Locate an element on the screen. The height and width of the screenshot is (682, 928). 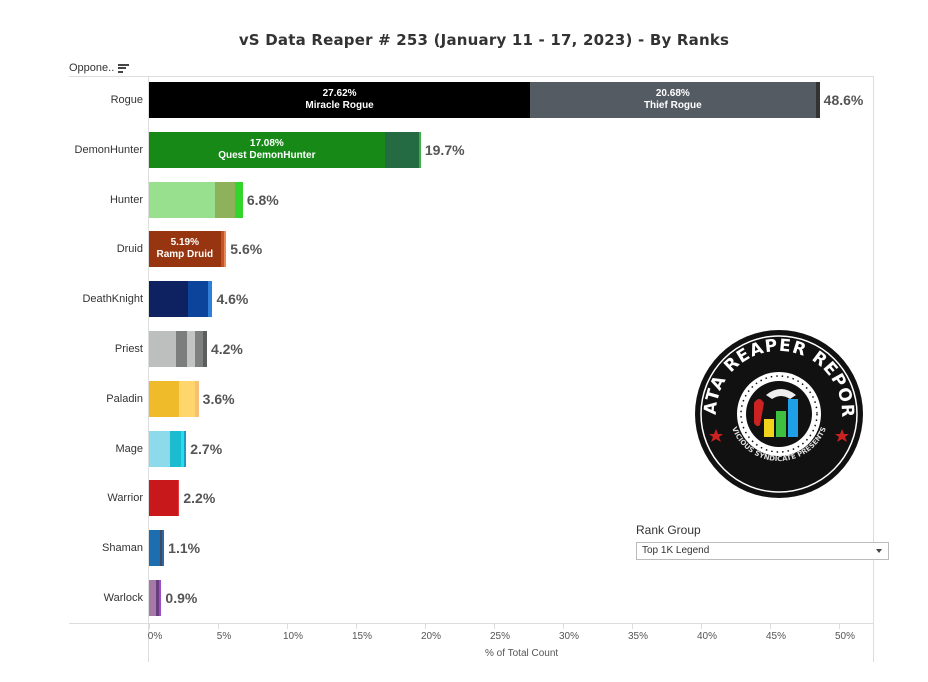
x-tick-label: 15% is located at coordinates (362, 636).